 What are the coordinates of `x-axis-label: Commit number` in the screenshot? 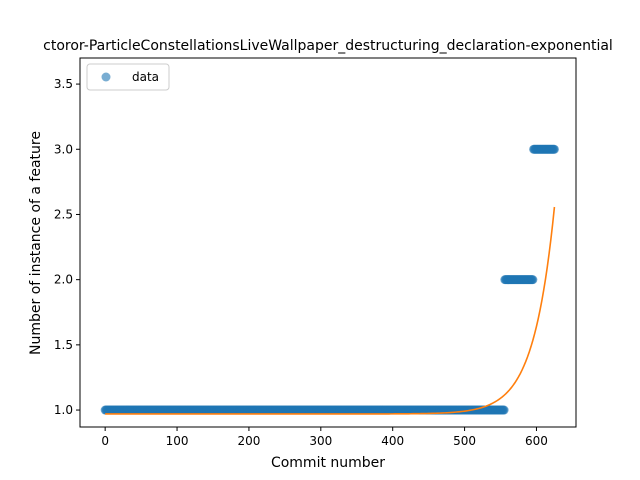 It's located at (328, 463).